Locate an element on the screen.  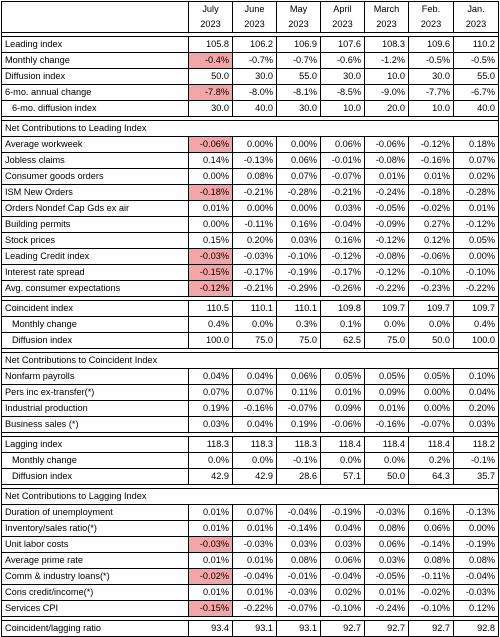
row-label: Coincident index is located at coordinates (95, 308).